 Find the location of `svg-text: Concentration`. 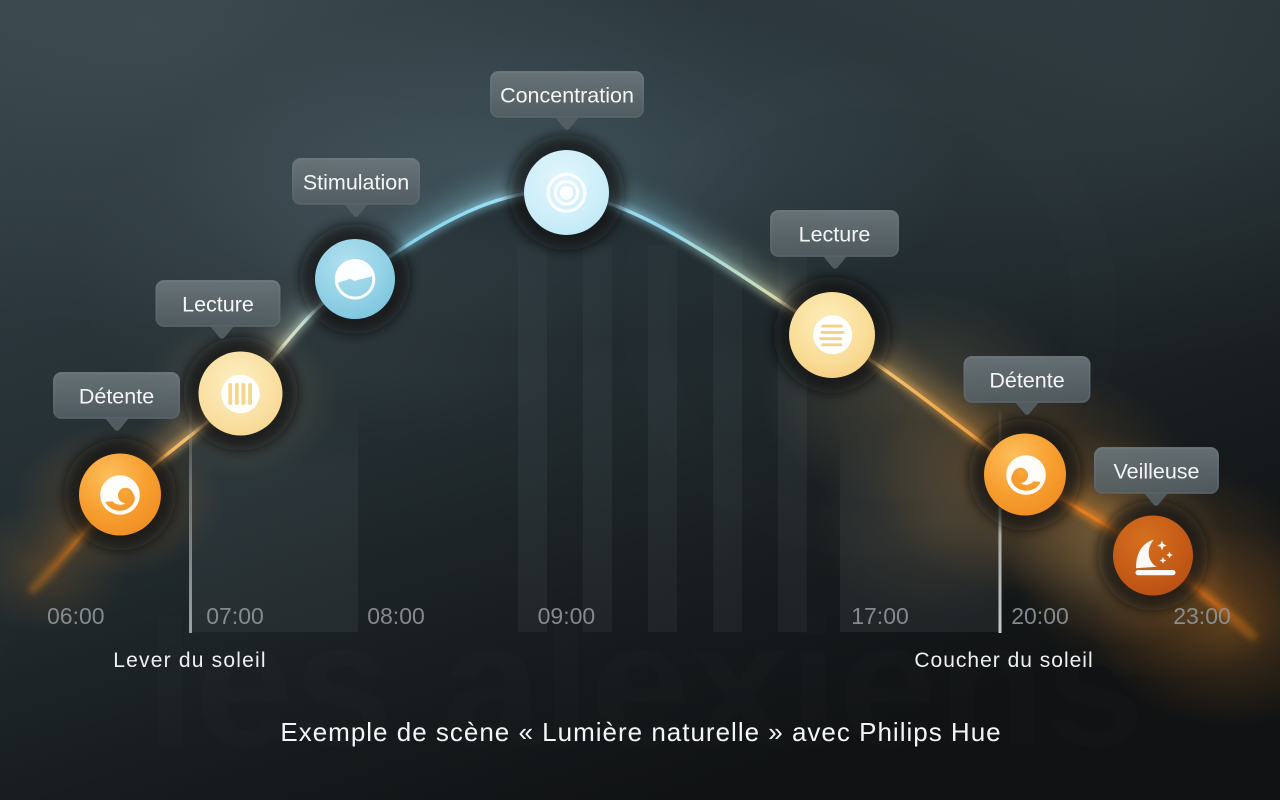

svg-text: Concentration is located at coordinates (567, 96).